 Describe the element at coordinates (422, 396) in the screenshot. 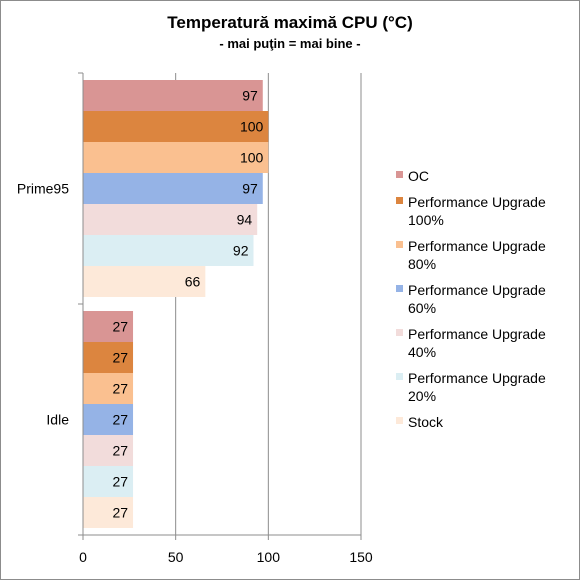

I see `legend-label: 20%` at that location.